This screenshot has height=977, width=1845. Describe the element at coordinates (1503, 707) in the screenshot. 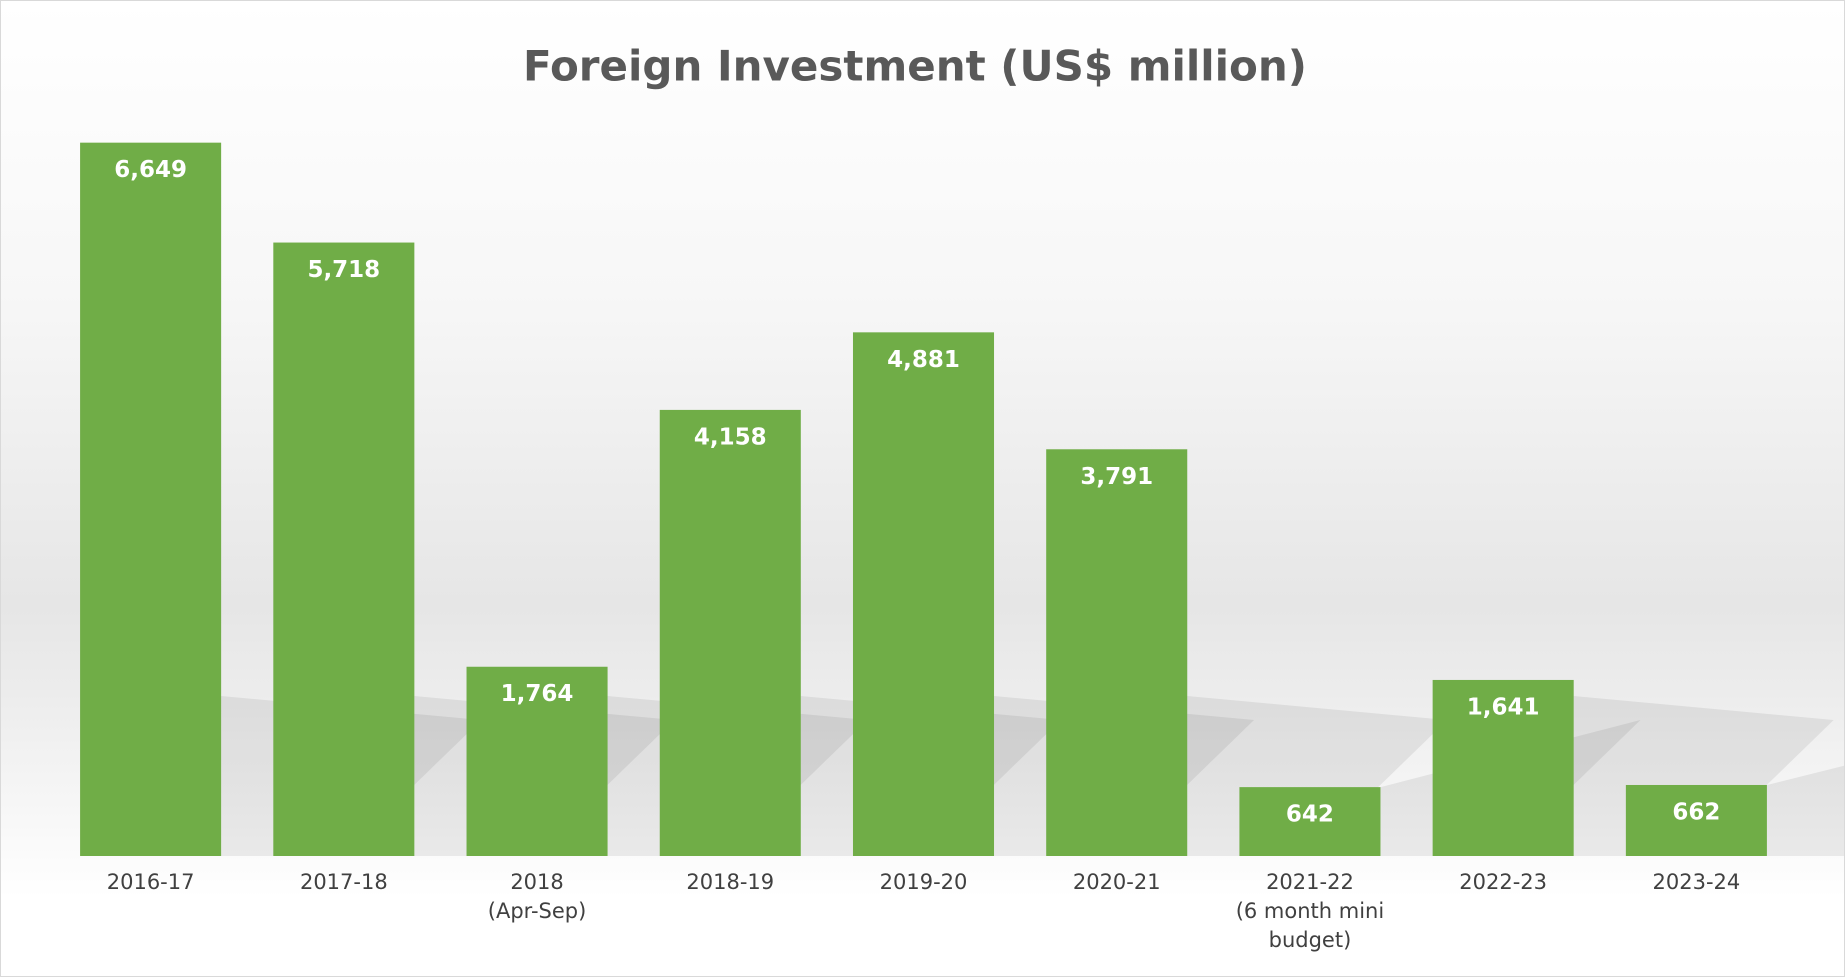

I see `data-label: 1,641` at that location.